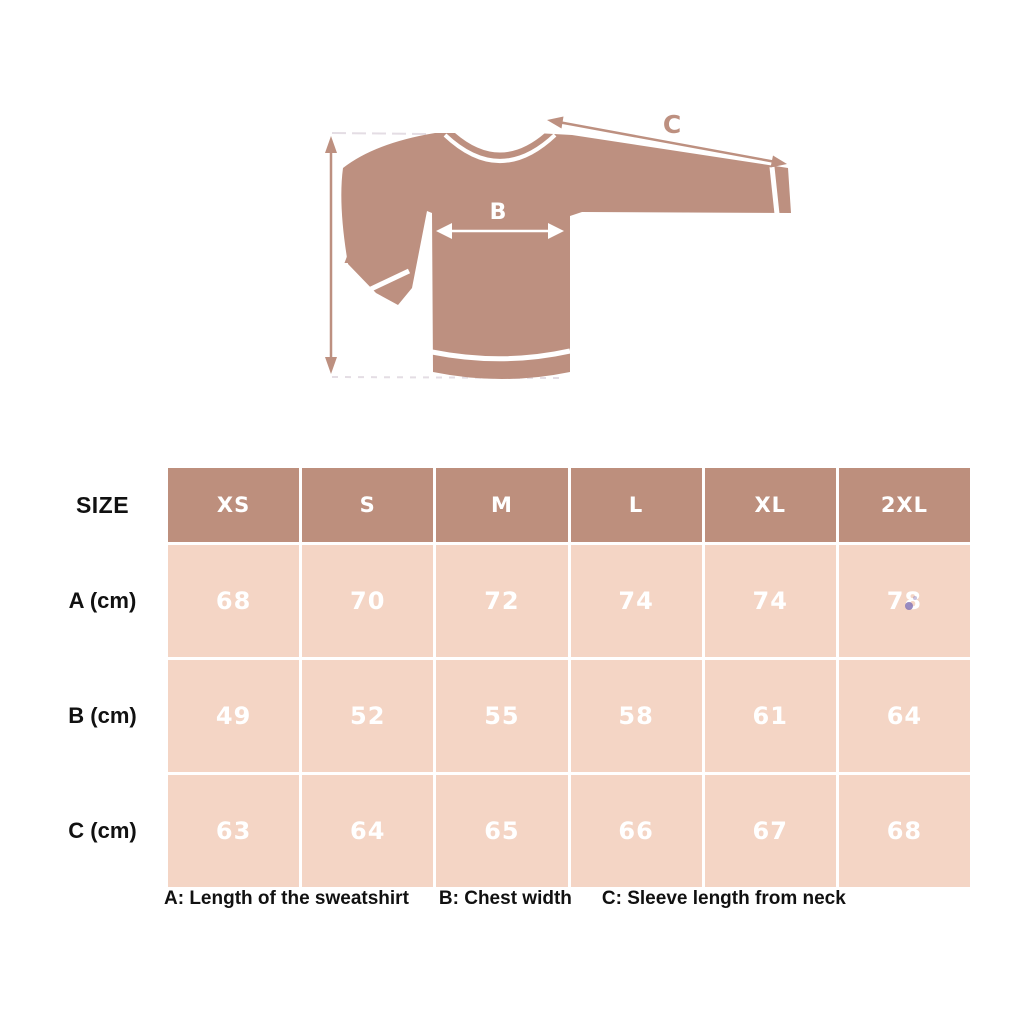 This screenshot has height=1024, width=1024. I want to click on row-label-c: C (cm), so click(102, 831).